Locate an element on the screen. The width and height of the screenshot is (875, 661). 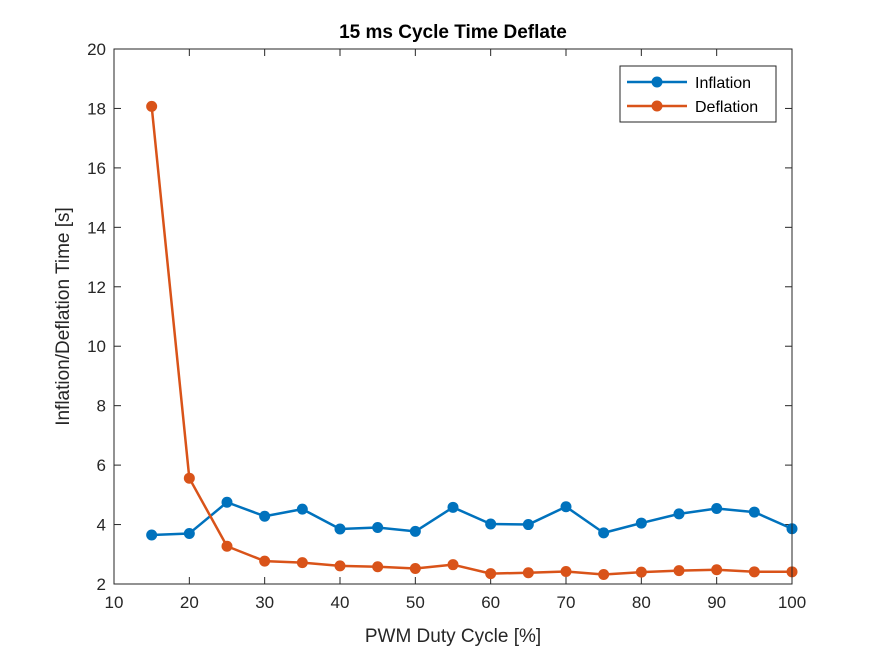
x-tick-label: 30 is located at coordinates (264, 602).